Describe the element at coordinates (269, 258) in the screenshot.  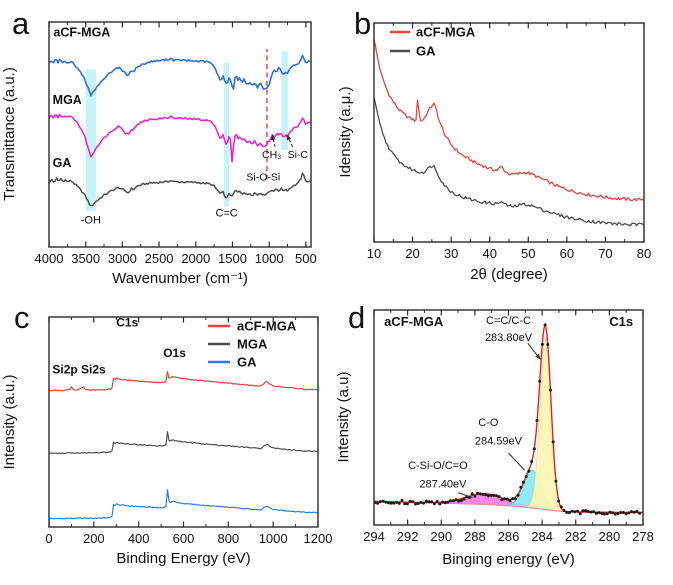
I see `x-tick-label: 1000` at that location.